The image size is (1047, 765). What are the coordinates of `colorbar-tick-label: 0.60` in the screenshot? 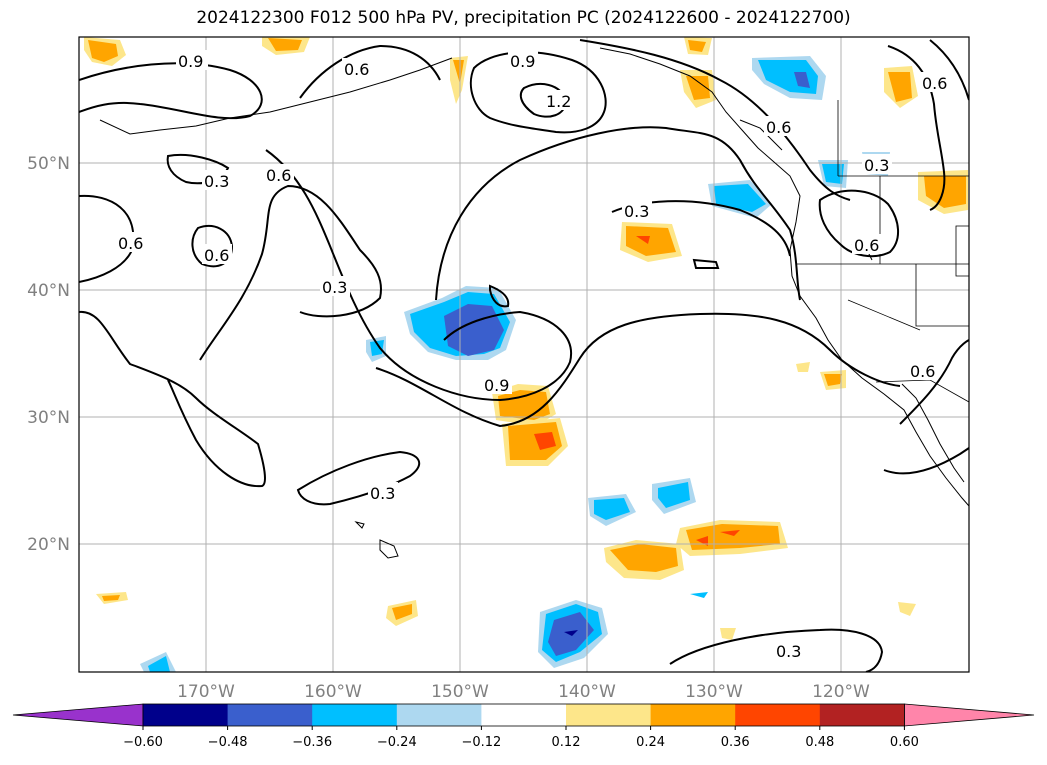 It's located at (904, 742).